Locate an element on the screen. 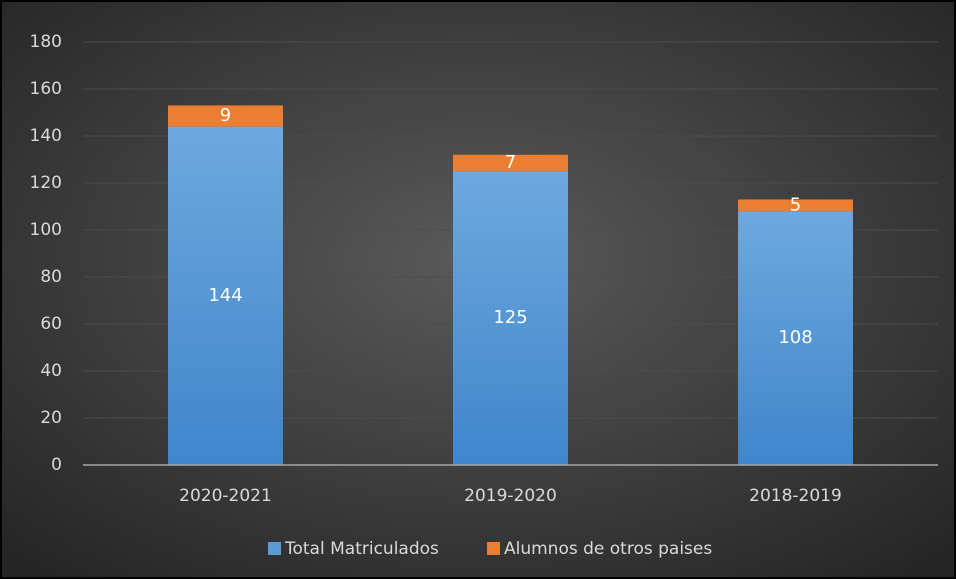 This screenshot has width=956, height=579. y-tick-label: 20 is located at coordinates (51, 418).